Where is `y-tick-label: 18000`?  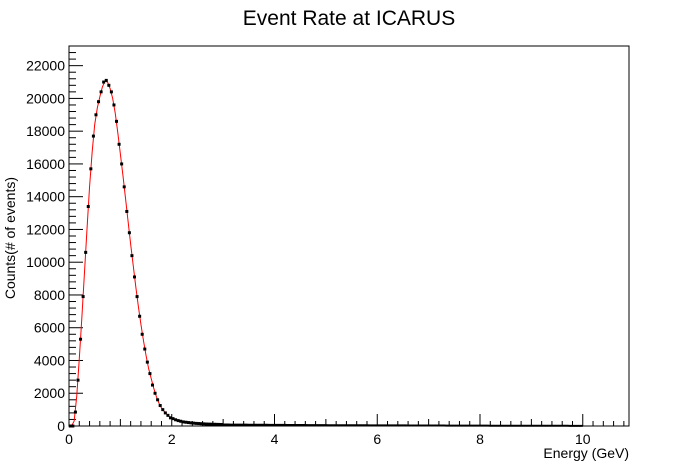 y-tick-label: 18000 is located at coordinates (45, 131).